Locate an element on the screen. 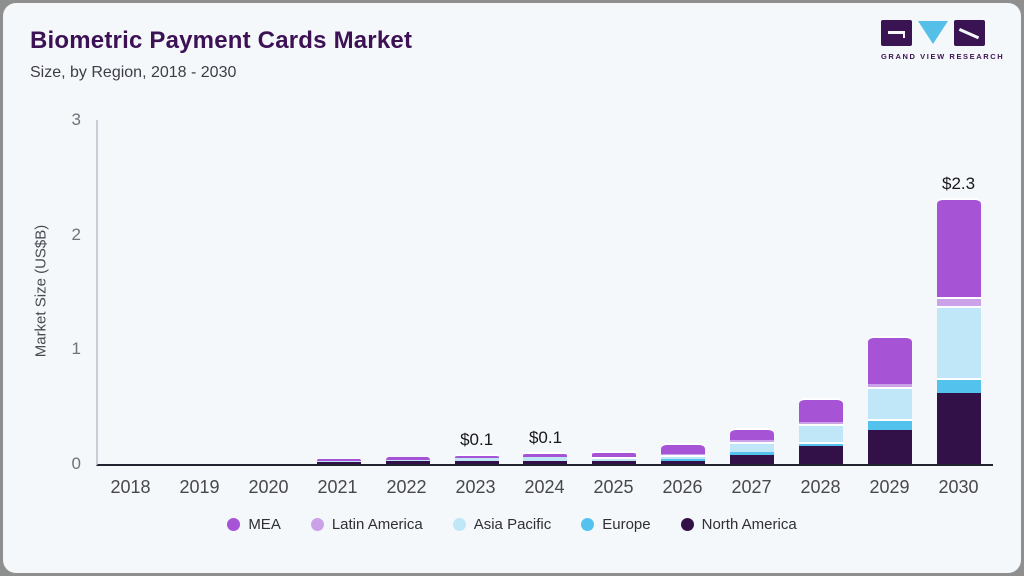 Image resolution: width=1024 pixels, height=576 pixels. bar-group-2021 is located at coordinates (339, 292).